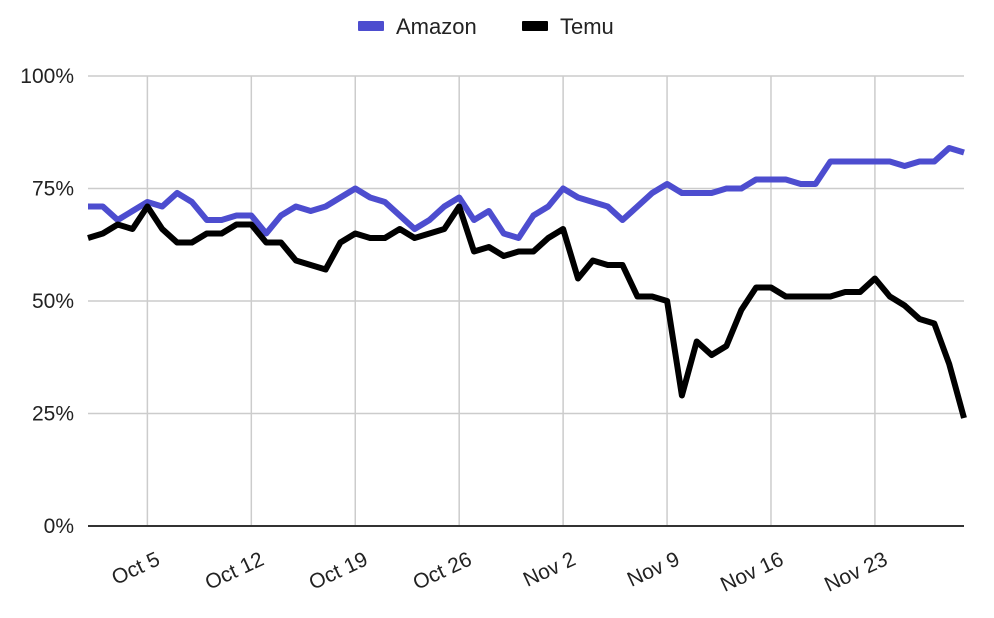  What do you see at coordinates (486, 26) in the screenshot?
I see `legend: Amazon Temu` at bounding box center [486, 26].